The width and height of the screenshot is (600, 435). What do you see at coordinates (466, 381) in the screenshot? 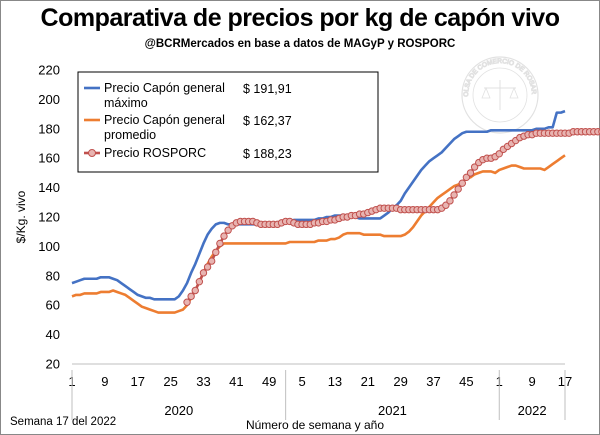
I see `x-tick-label: 45` at bounding box center [466, 381].